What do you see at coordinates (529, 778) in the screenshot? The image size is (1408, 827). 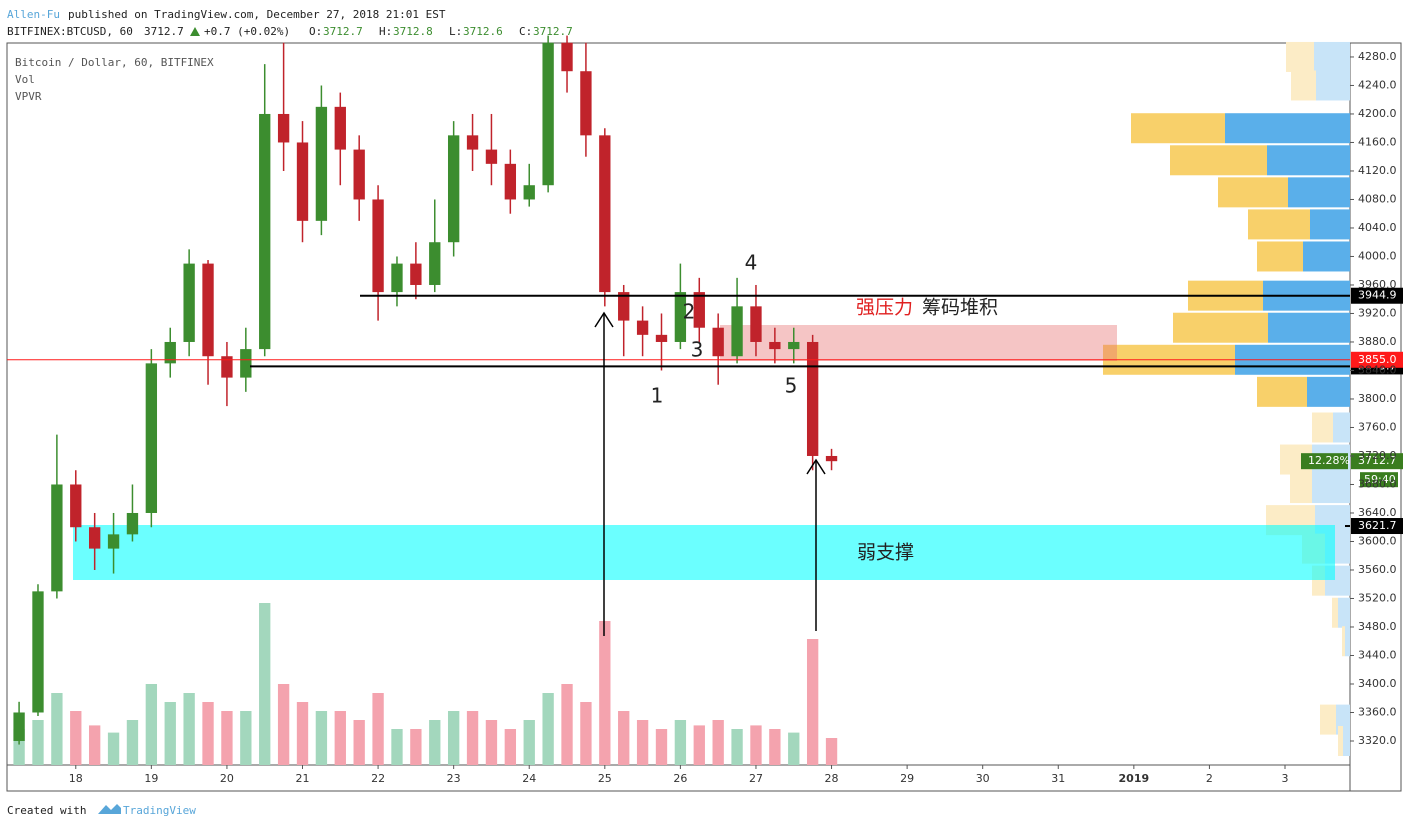 I see `x-tick-label: 24` at bounding box center [529, 778].